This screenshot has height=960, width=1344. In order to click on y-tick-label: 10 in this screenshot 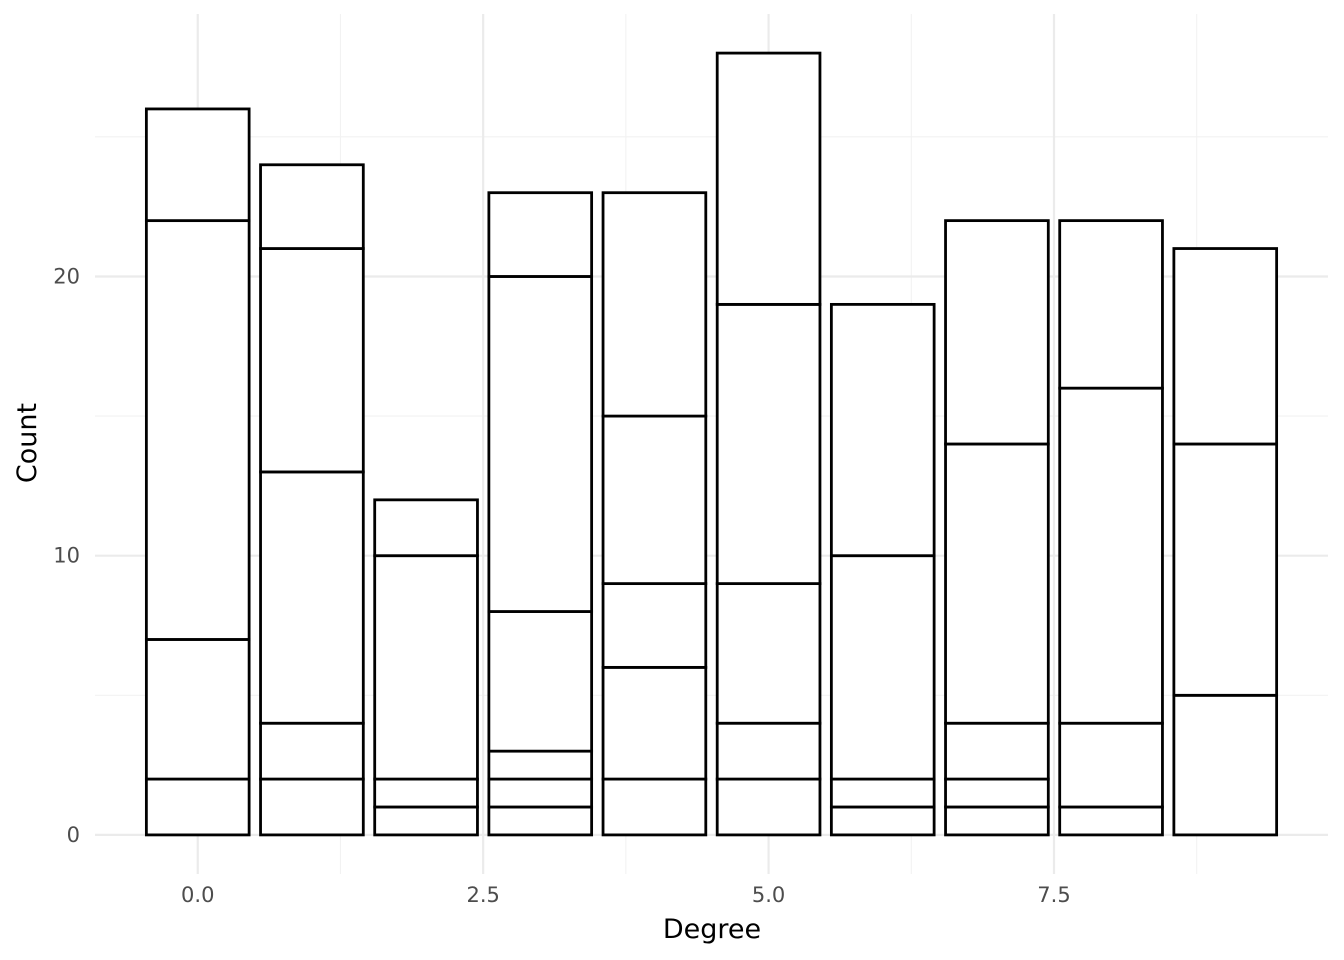, I will do `click(66, 556)`.